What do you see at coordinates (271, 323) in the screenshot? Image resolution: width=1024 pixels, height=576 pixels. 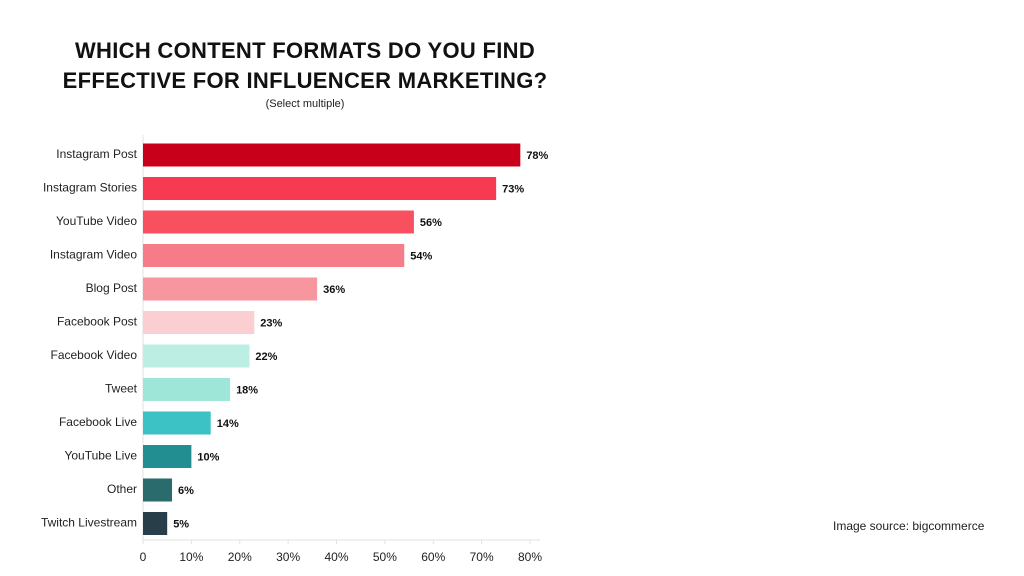 I see `value-label: 23%` at bounding box center [271, 323].